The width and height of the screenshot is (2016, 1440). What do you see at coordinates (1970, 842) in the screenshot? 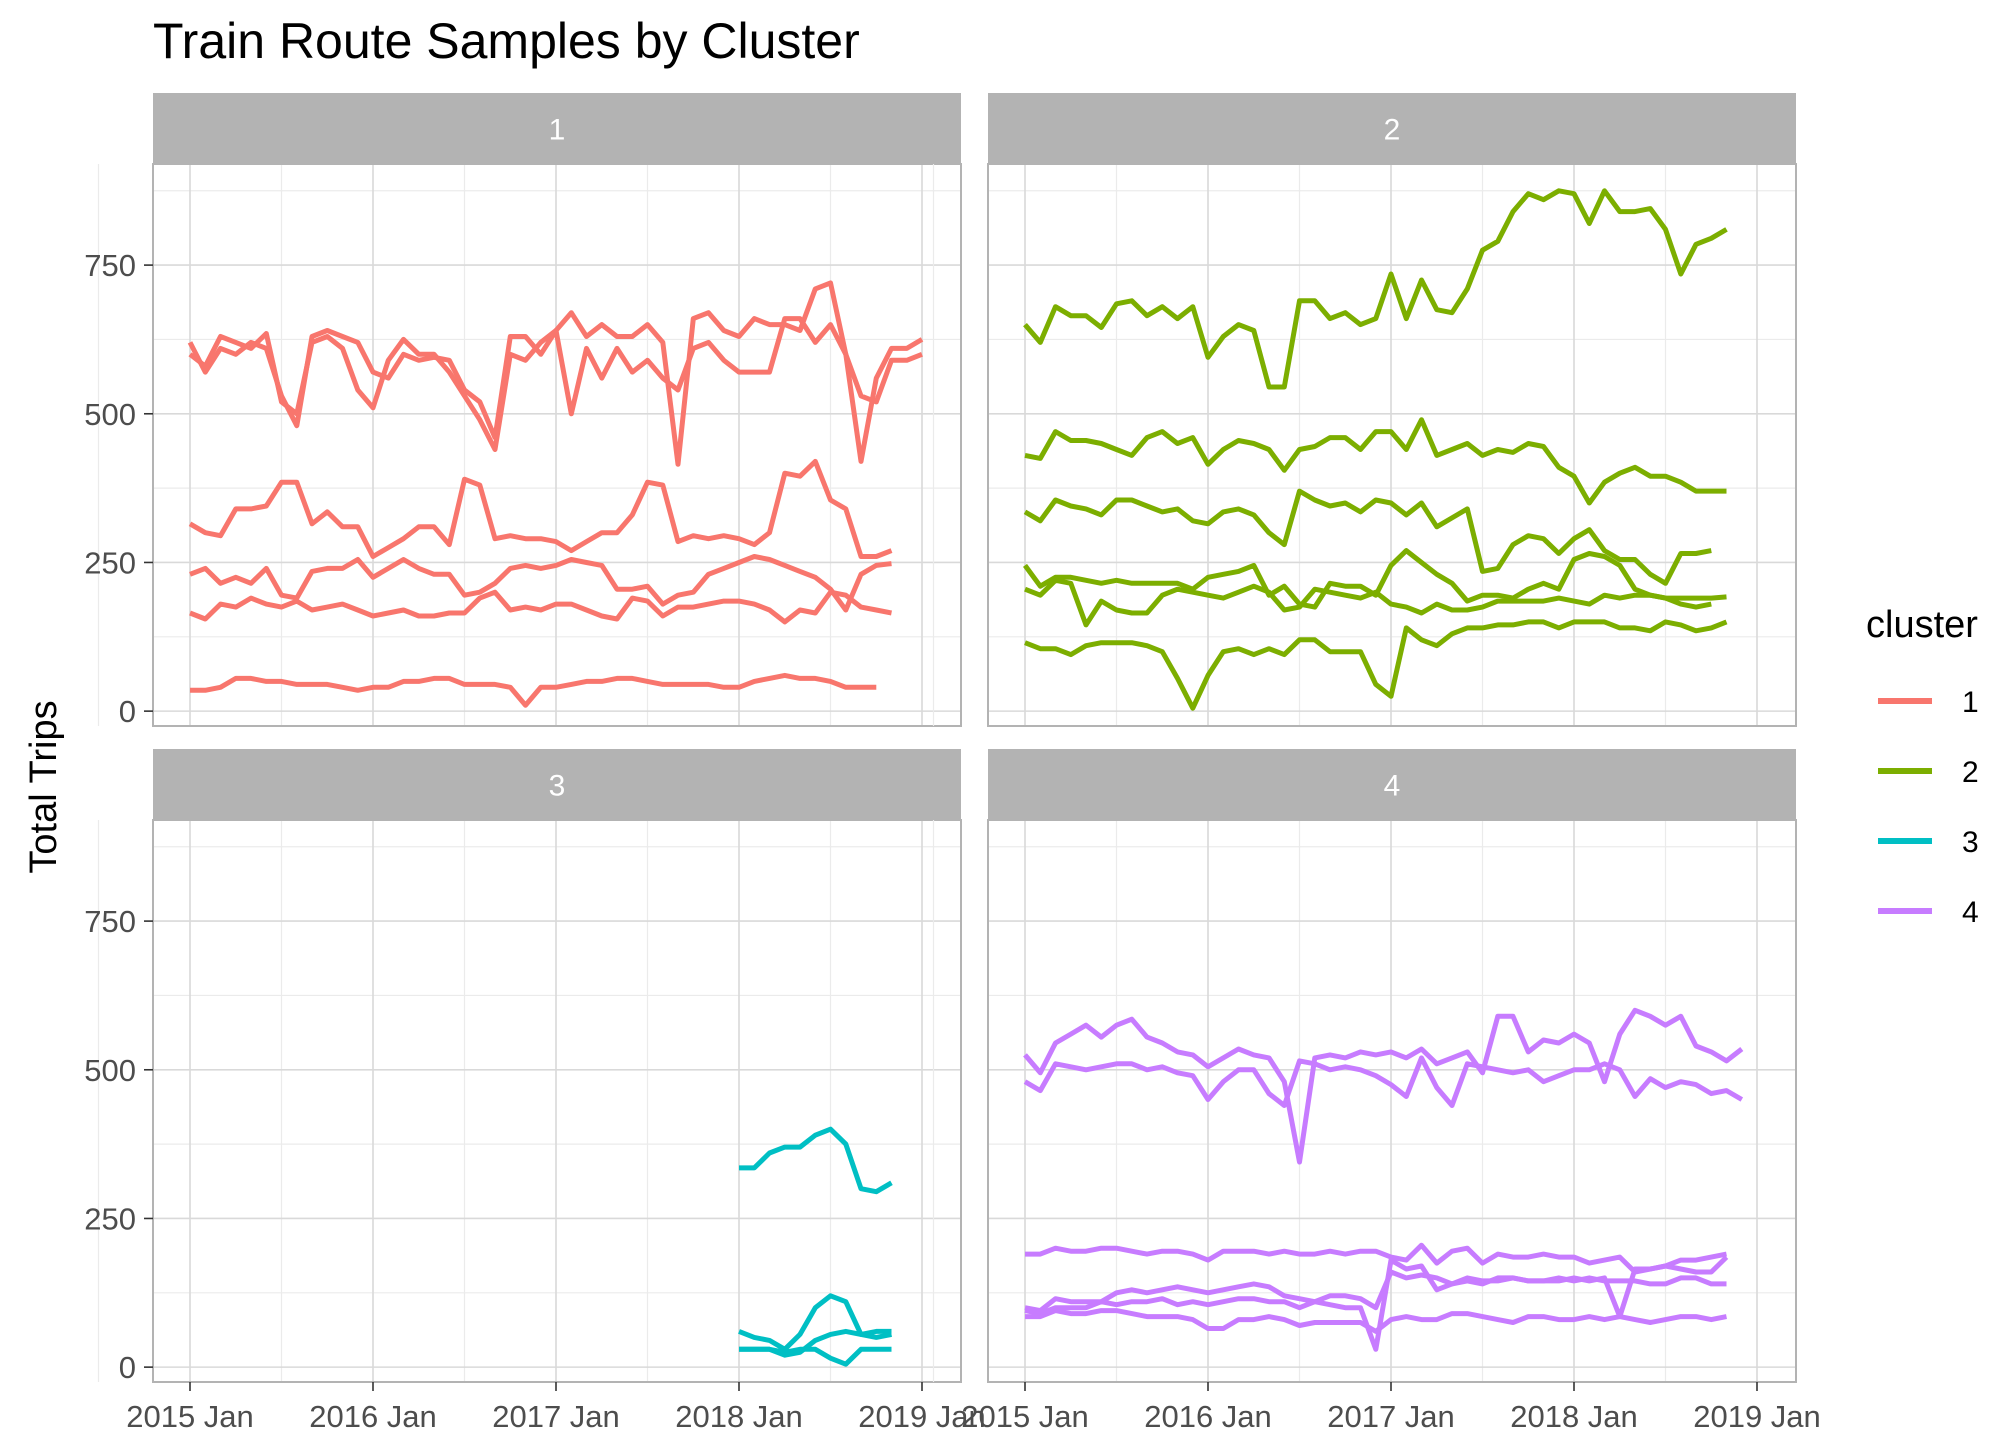
I see `legend-label: 3` at bounding box center [1970, 842].